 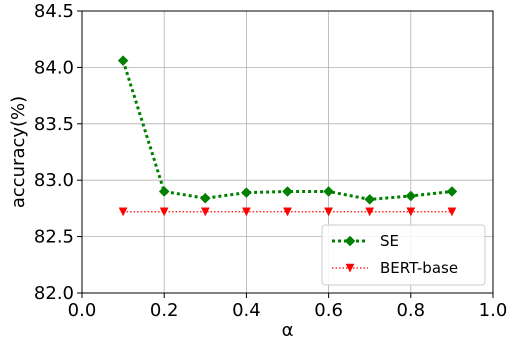 I want to click on x-tick-label: 0.2, so click(x=164, y=310).